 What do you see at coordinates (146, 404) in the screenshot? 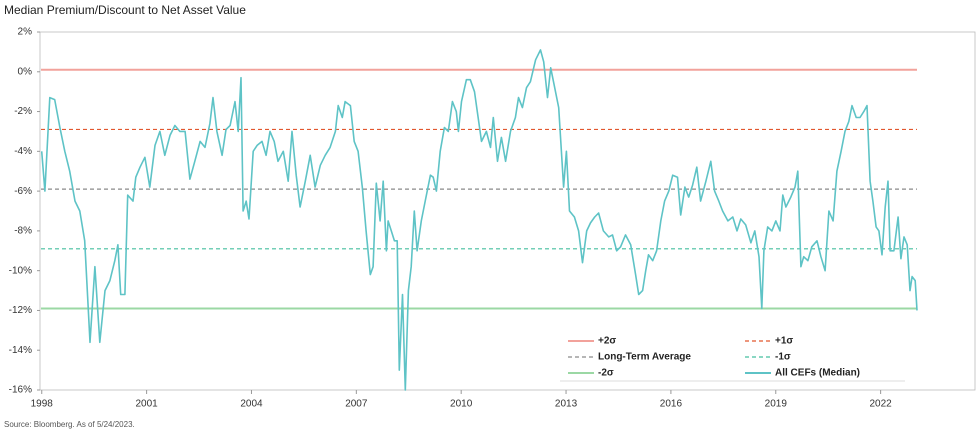
I see `x-tick-label: 2001` at bounding box center [146, 404].